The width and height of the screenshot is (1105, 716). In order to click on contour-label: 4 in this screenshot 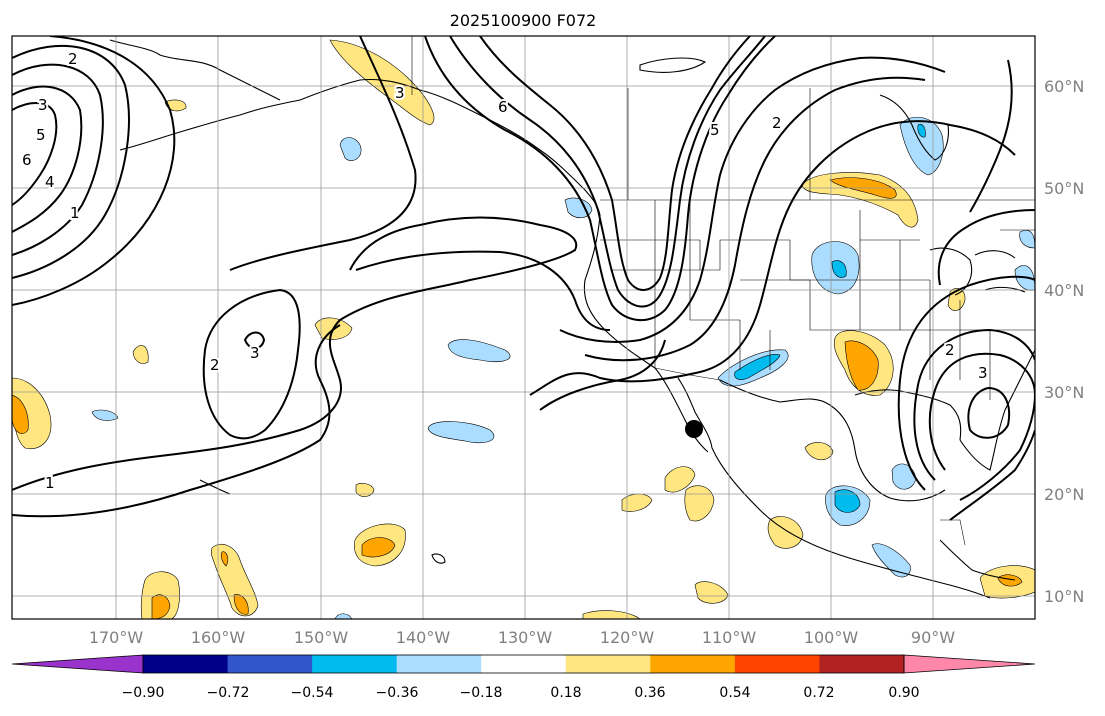, I will do `click(50, 182)`.